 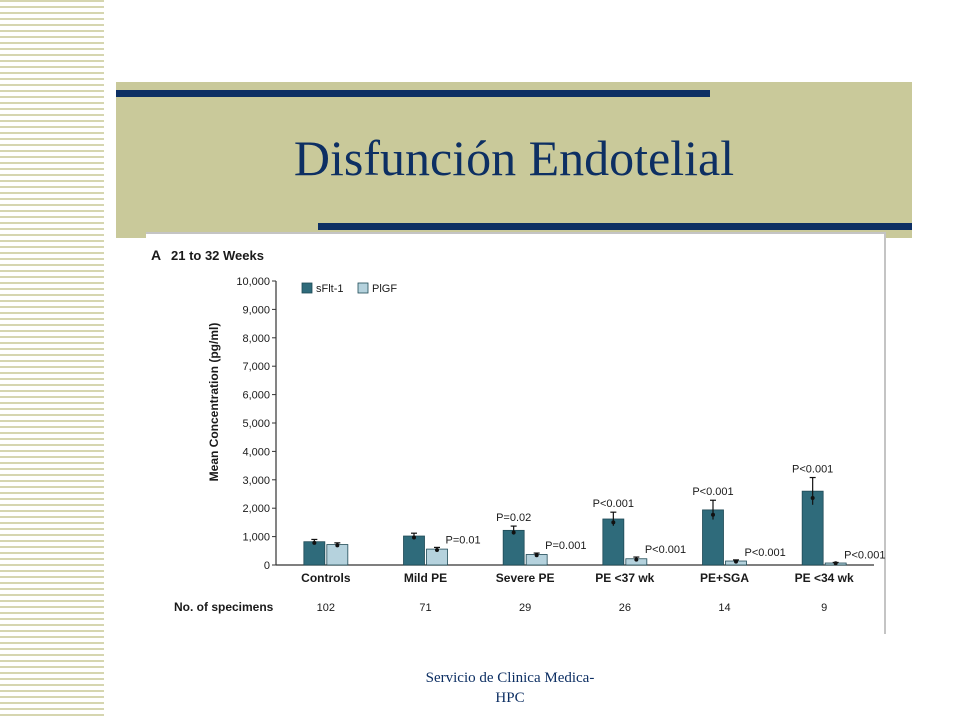 I want to click on x-tick-label: Mild PE, so click(x=425, y=578).